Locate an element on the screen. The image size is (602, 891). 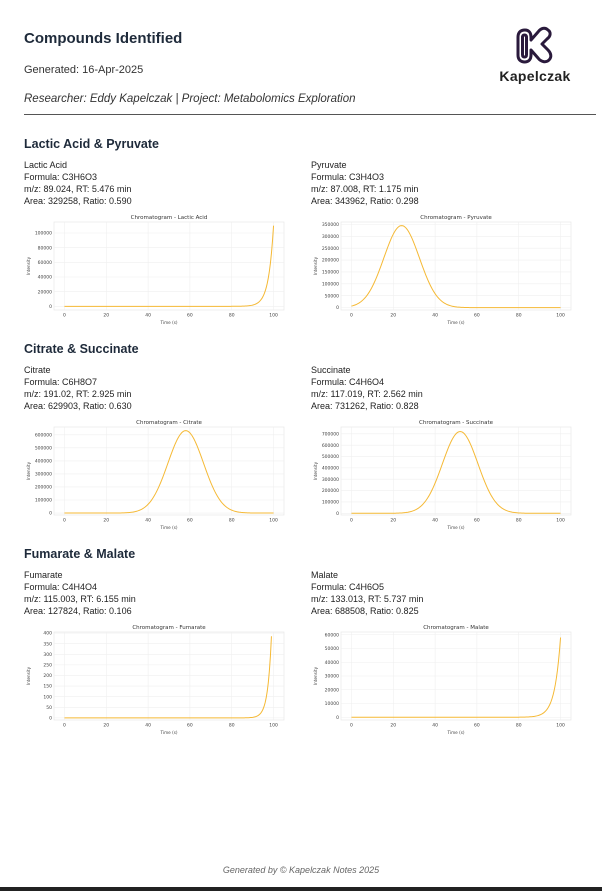
compound-mz-rt: m/z: 117.019, RT: 2.562 min is located at coordinates (367, 394).